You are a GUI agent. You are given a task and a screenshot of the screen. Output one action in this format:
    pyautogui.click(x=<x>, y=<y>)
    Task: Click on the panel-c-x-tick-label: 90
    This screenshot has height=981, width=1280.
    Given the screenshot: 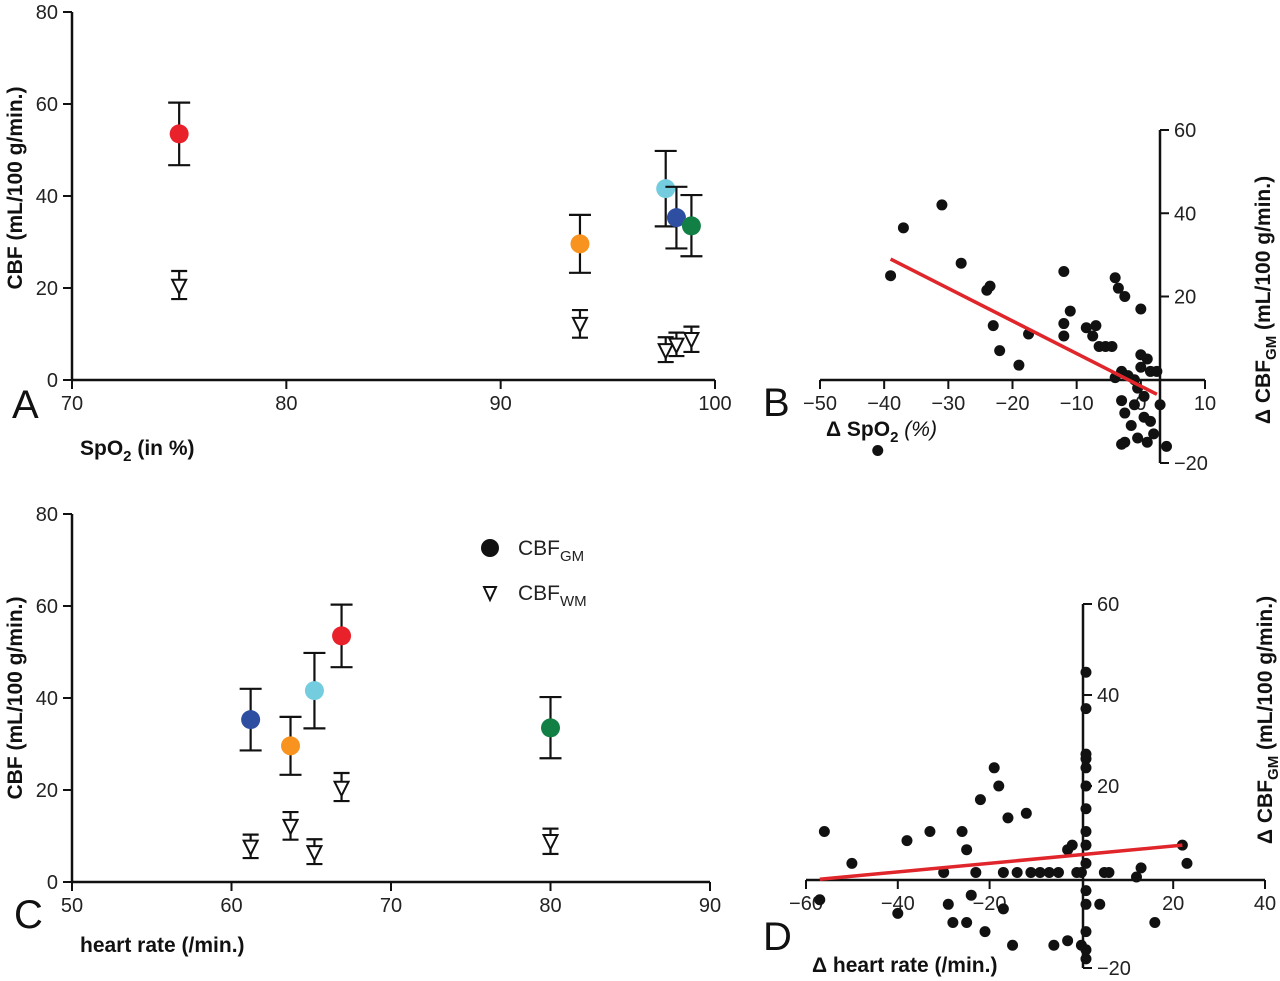 What is the action you would take?
    pyautogui.click(x=710, y=906)
    